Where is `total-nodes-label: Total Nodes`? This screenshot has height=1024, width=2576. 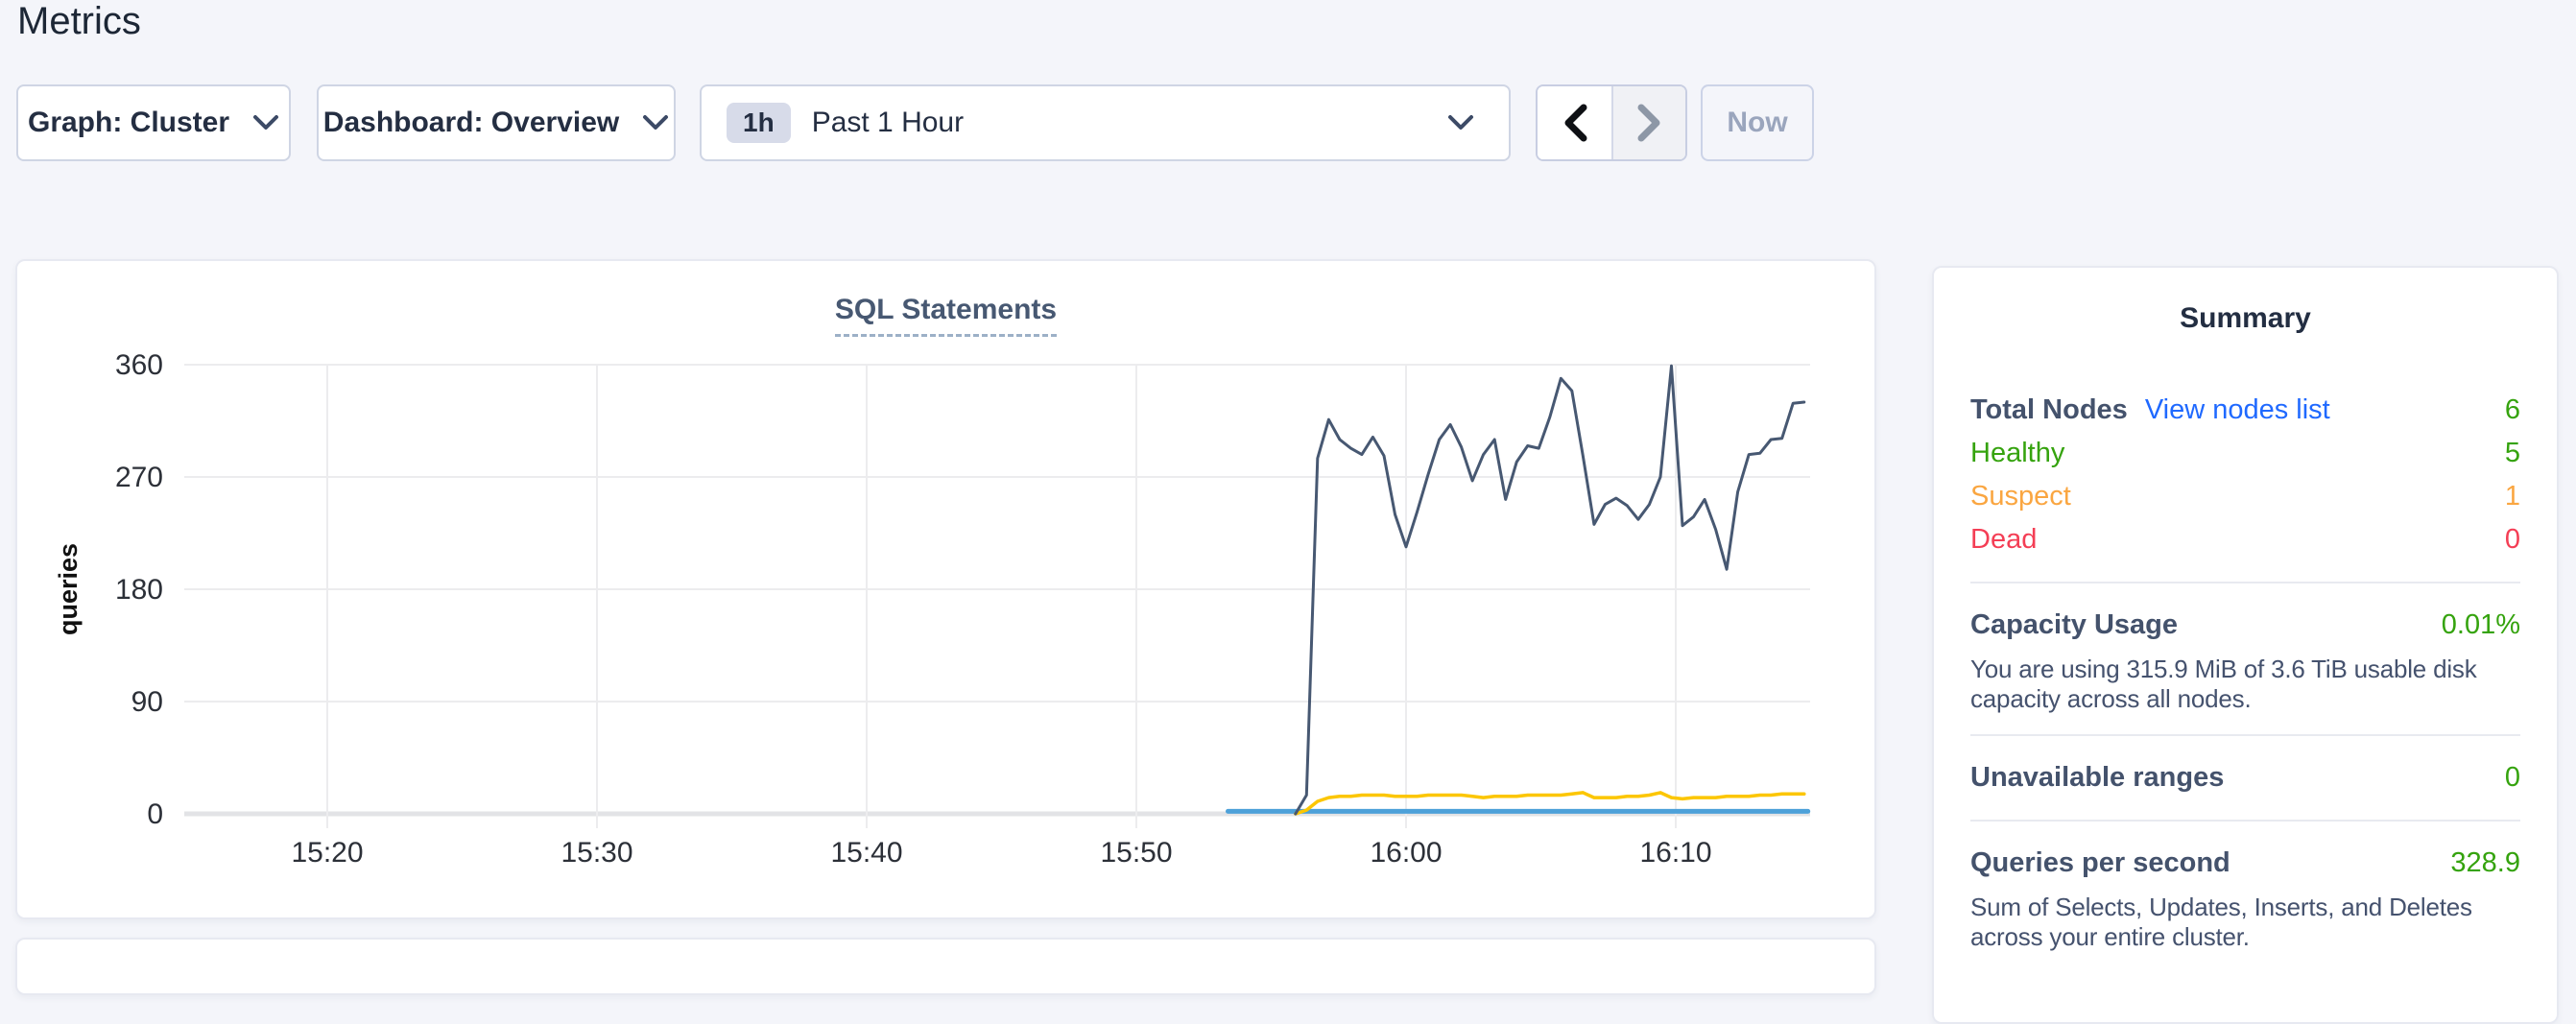 total-nodes-label: Total Nodes is located at coordinates (2049, 409).